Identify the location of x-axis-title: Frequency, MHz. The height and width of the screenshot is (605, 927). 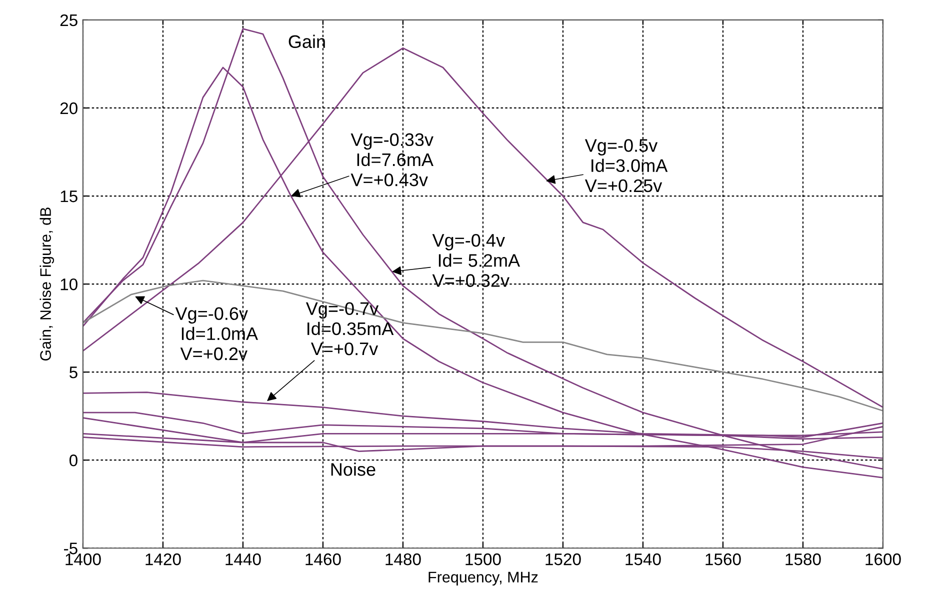
(483, 579).